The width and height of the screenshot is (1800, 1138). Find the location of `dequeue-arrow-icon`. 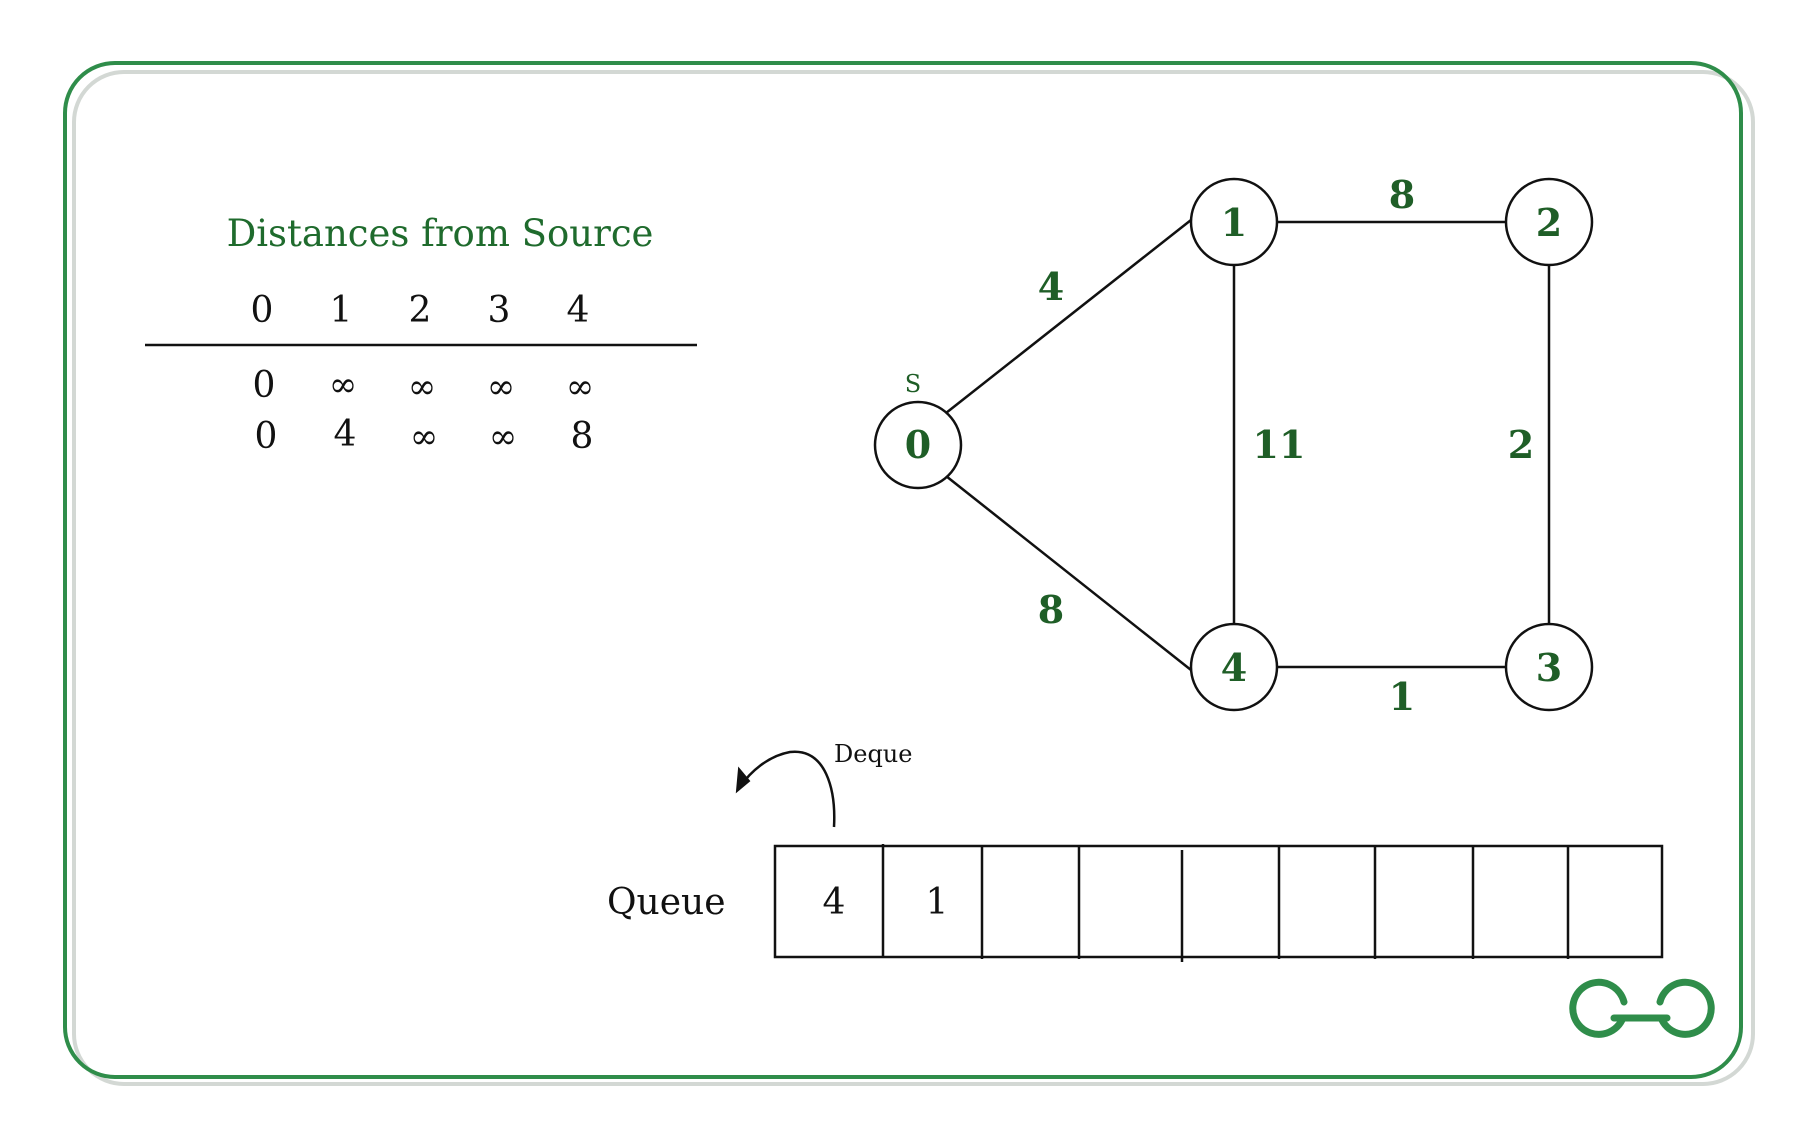

dequeue-arrow-icon is located at coordinates (787, 789).